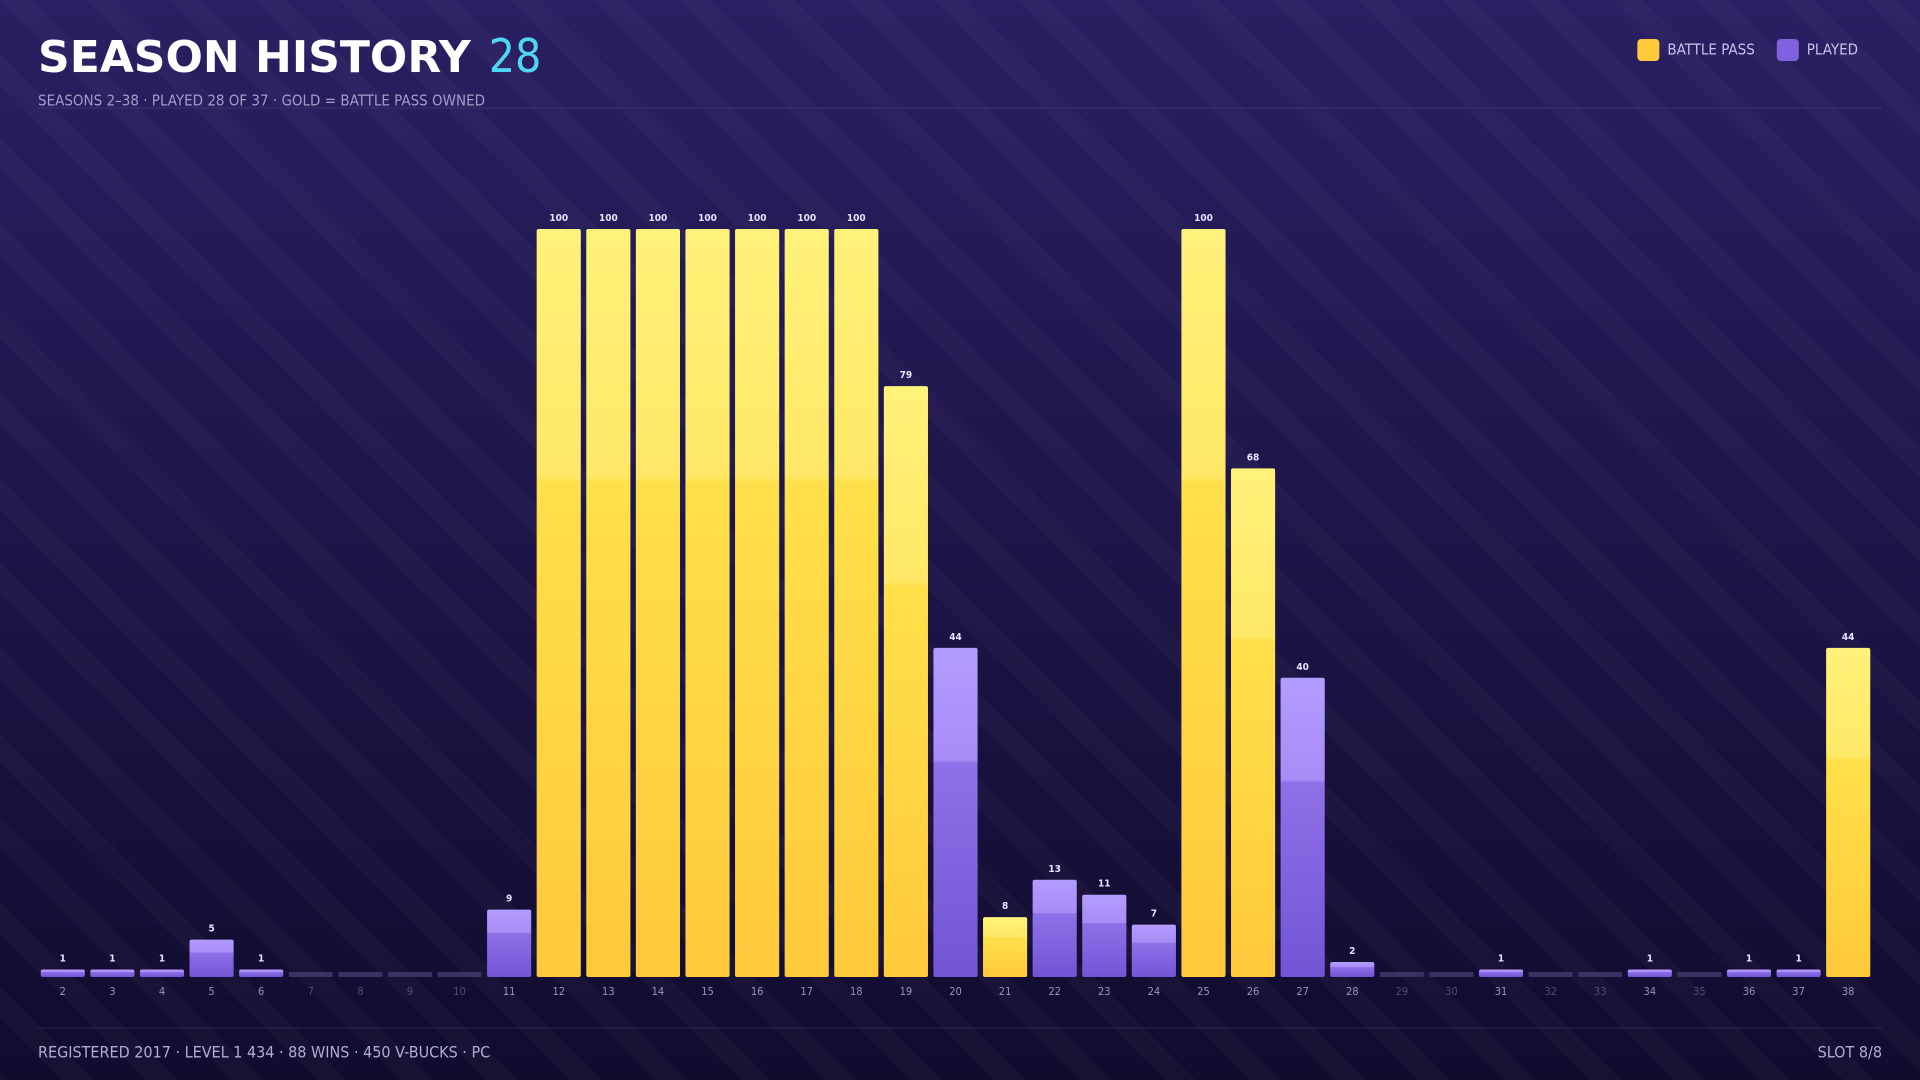 This screenshot has height=1080, width=1920. I want to click on value-label: 40, so click(1302, 667).